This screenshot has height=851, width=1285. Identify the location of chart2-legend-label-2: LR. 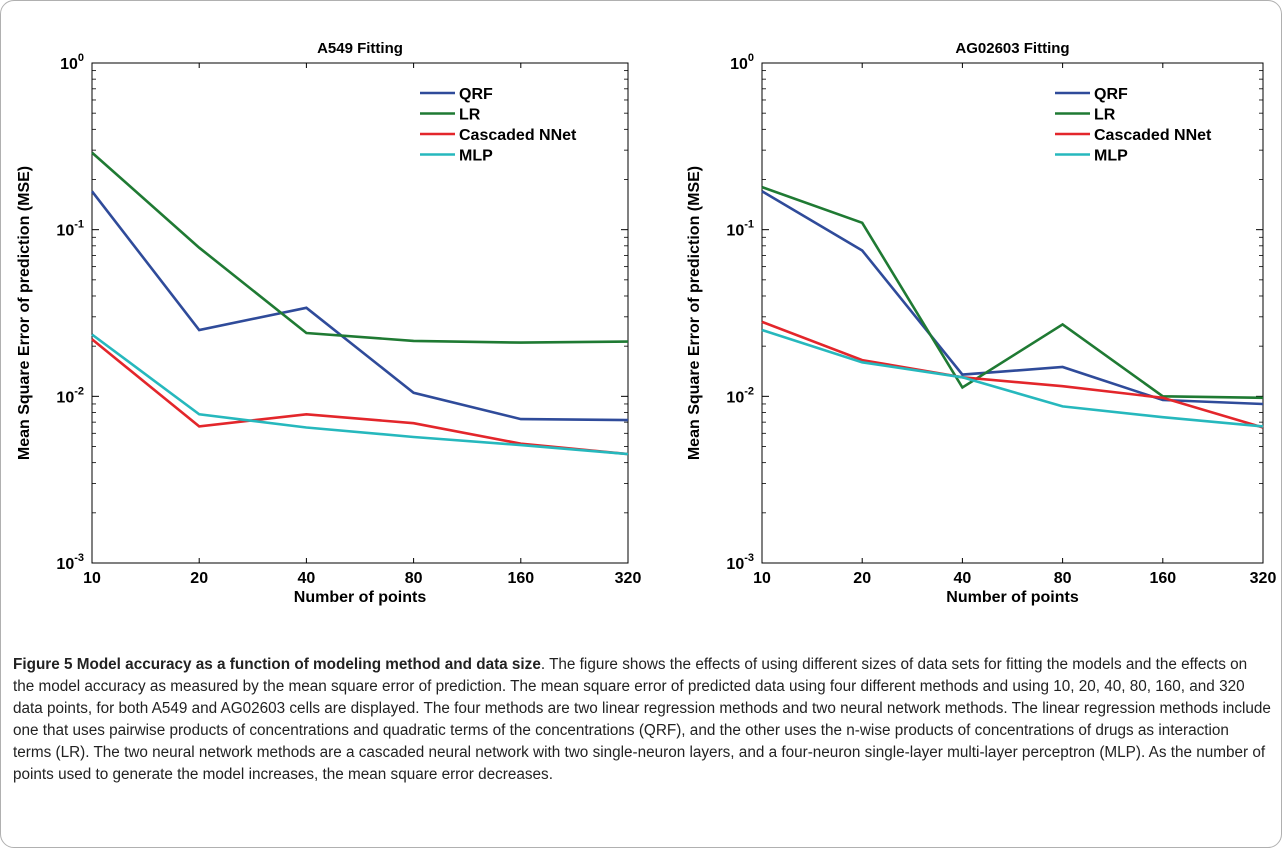
(1105, 115).